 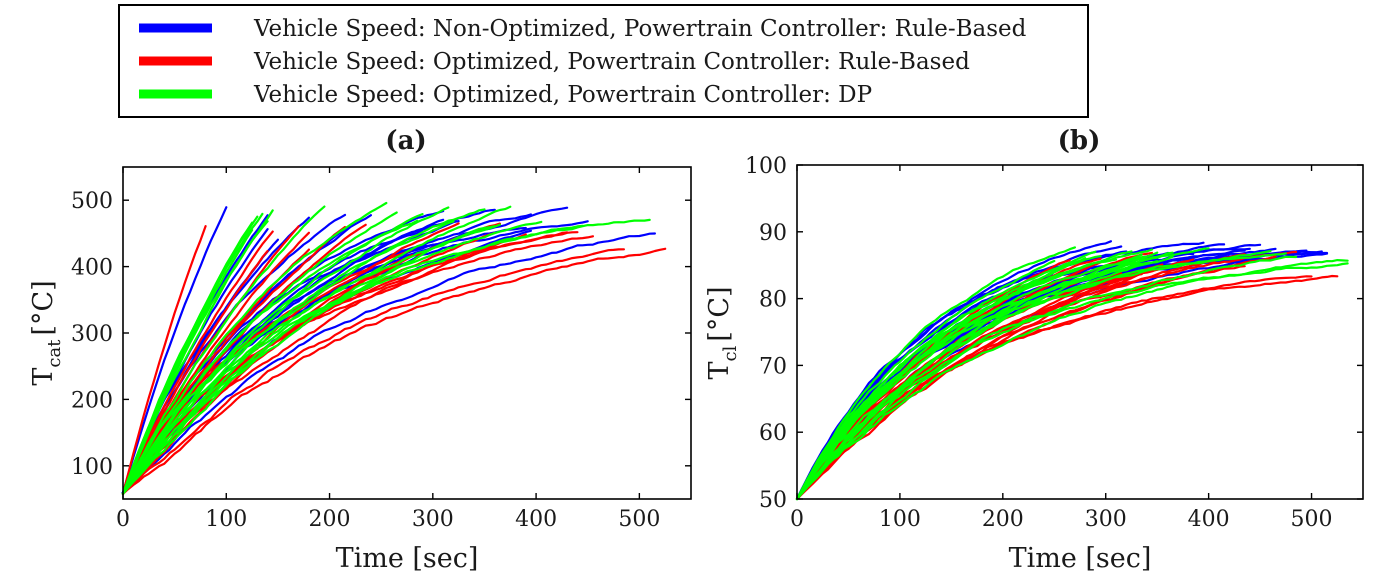 I want to click on panel-a-ylabel: Tcat [°C], so click(x=46, y=332).